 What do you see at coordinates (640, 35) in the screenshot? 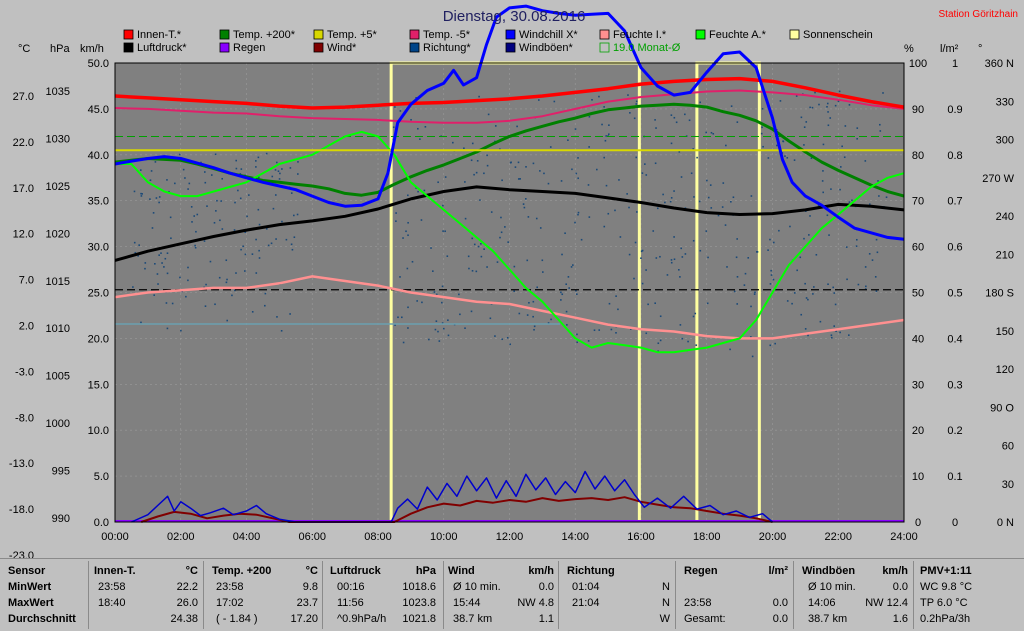
I see `legend-label: Feuchte I.*` at bounding box center [640, 35].